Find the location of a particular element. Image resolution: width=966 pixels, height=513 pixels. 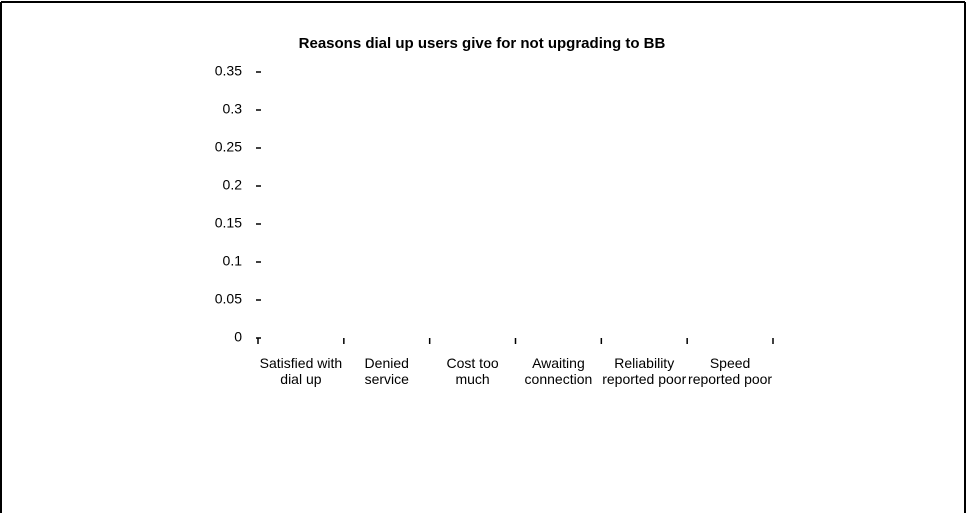

y-tick-label: 0 is located at coordinates (238, 337).